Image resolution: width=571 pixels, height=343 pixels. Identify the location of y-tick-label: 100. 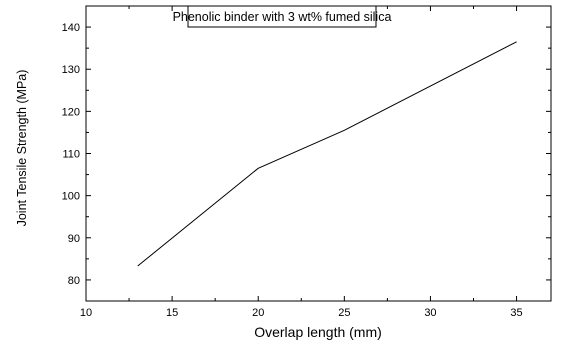
(71, 197).